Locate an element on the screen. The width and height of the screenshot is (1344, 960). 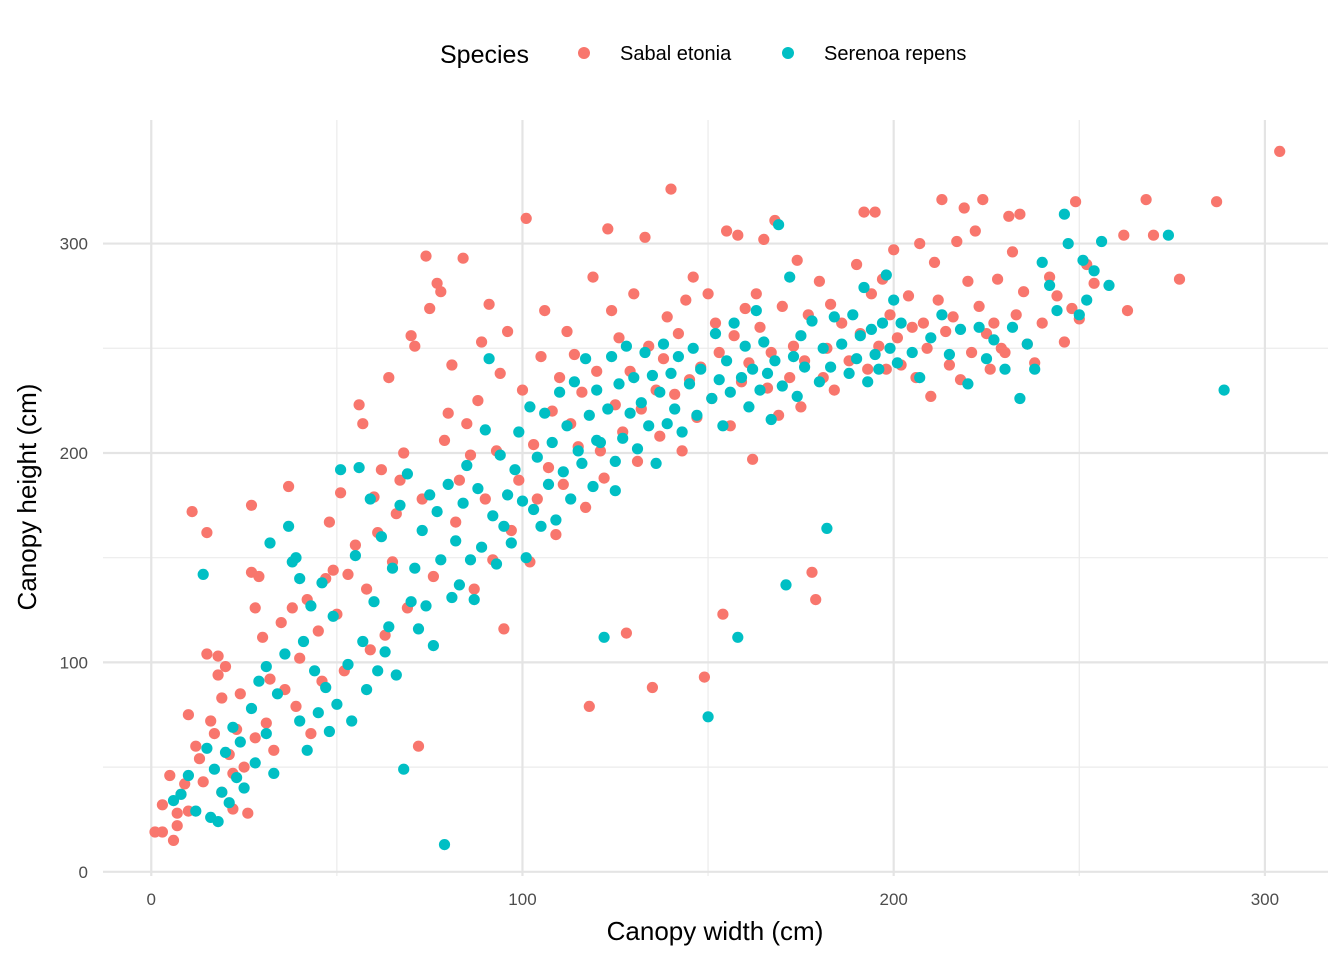
x-tick-label: 300 is located at coordinates (1265, 899).